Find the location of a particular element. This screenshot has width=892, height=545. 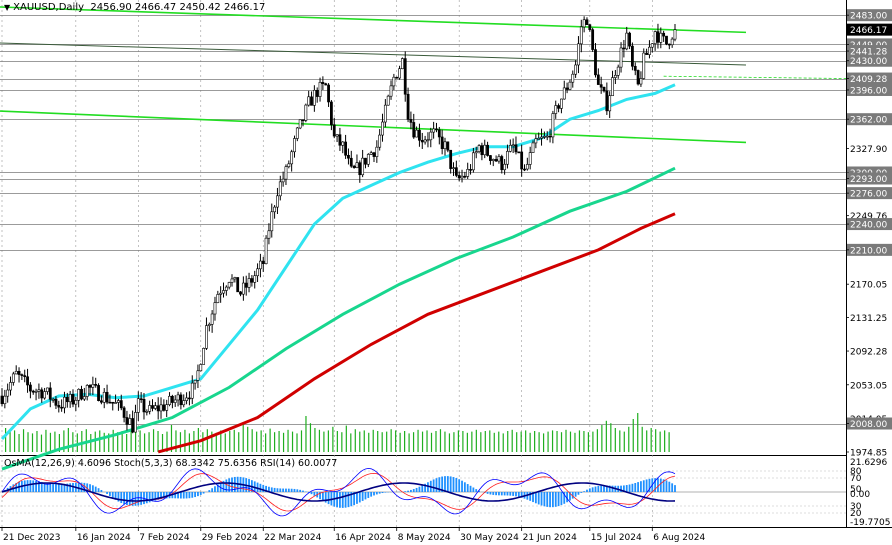

price-tick-label: 2409.28 is located at coordinates (868, 80).